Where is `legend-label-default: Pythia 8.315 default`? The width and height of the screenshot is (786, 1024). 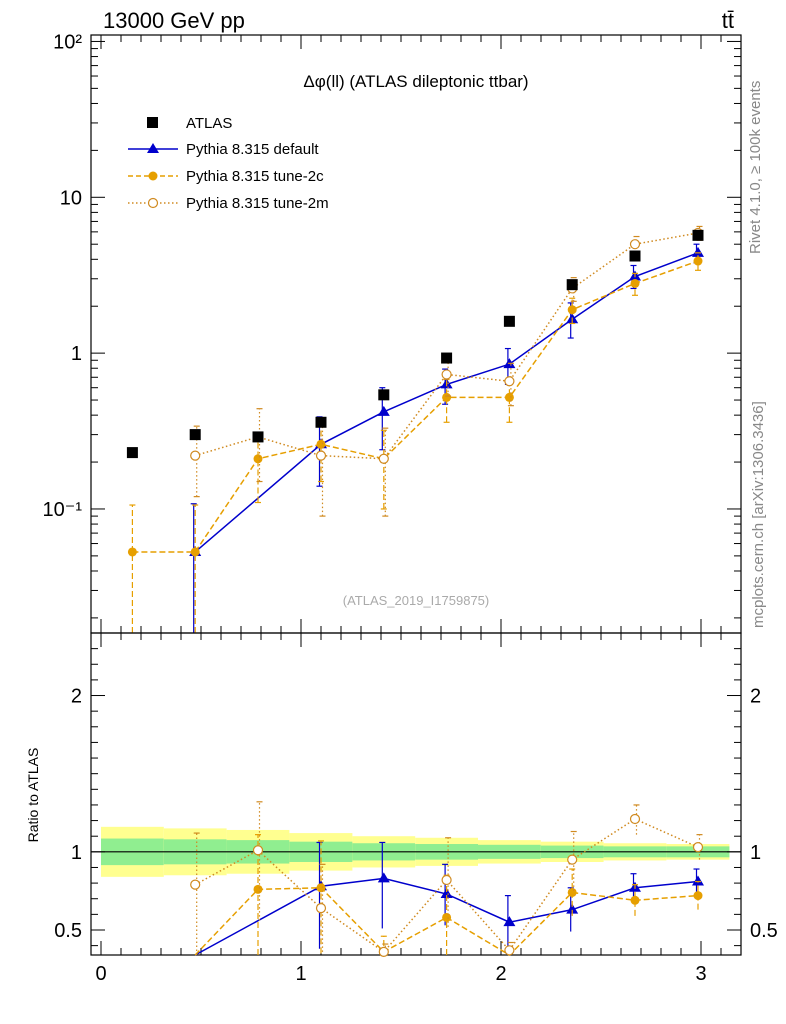
legend-label-default: Pythia 8.315 default is located at coordinates (252, 149).